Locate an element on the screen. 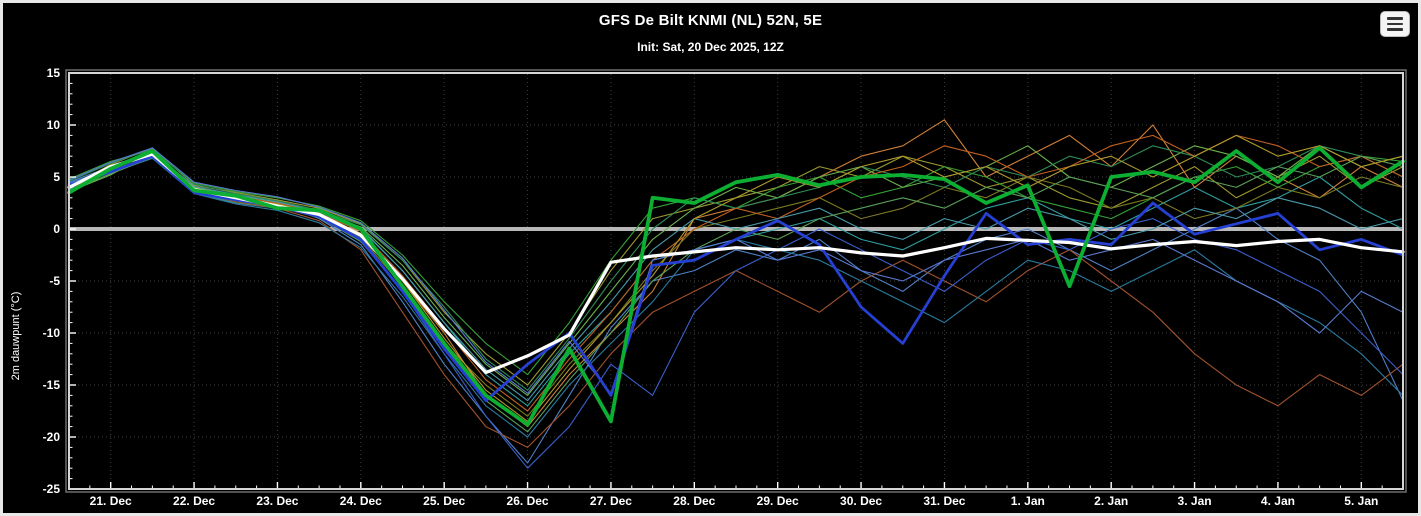 Image resolution: width=1421 pixels, height=516 pixels. svg-text: -25 is located at coordinates (52, 489).